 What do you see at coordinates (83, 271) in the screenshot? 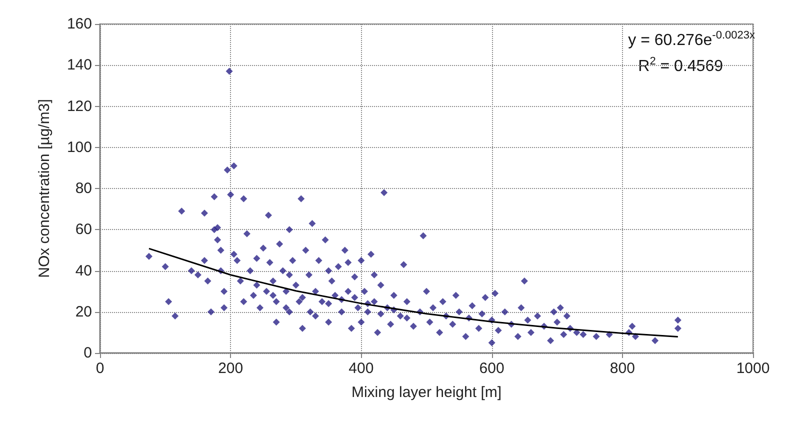
I see `y-tick-label: 40` at bounding box center [83, 271].